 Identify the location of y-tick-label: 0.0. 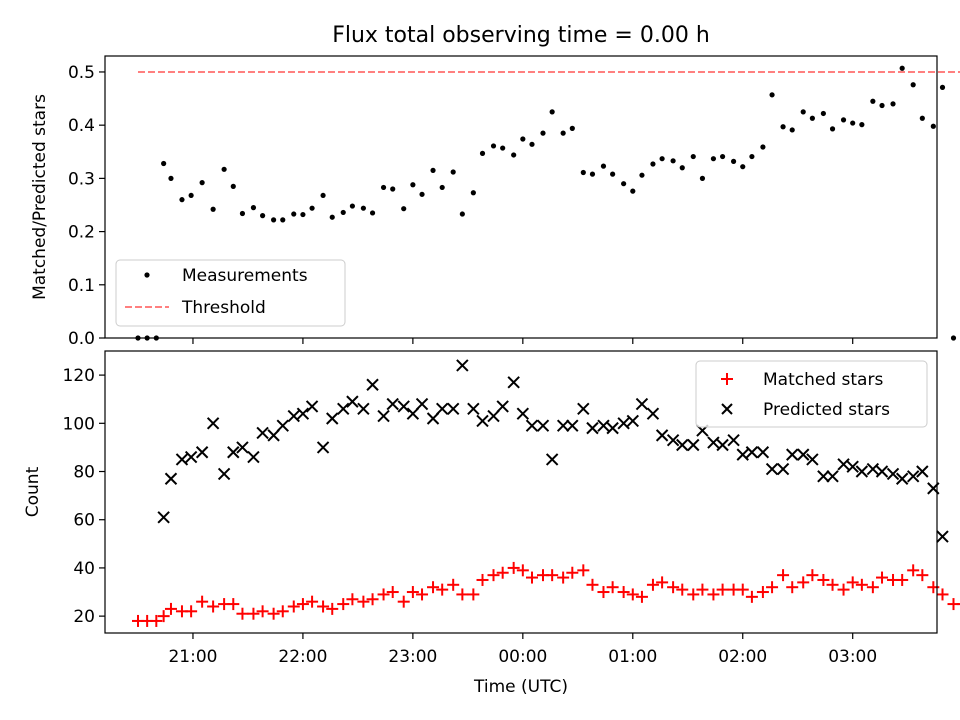
(81, 339).